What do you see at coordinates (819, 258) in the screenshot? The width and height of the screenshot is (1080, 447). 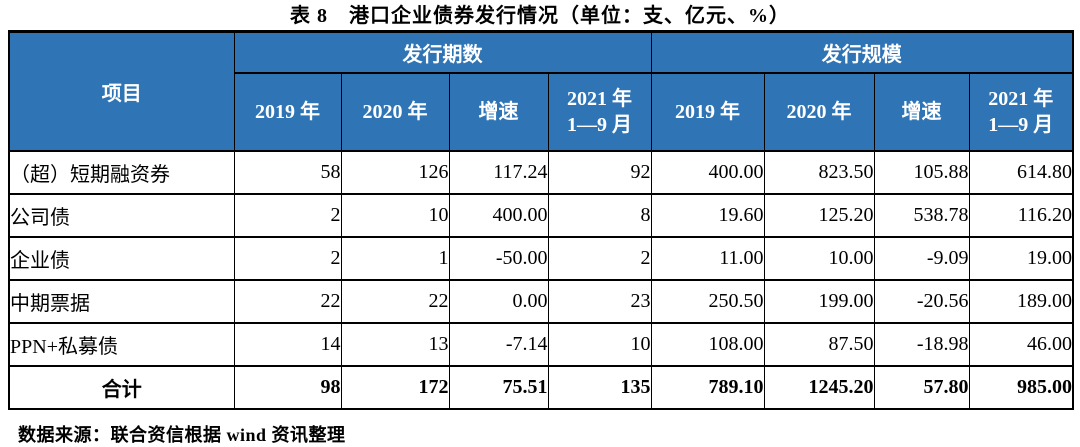 I see `table-cell: 10.00` at bounding box center [819, 258].